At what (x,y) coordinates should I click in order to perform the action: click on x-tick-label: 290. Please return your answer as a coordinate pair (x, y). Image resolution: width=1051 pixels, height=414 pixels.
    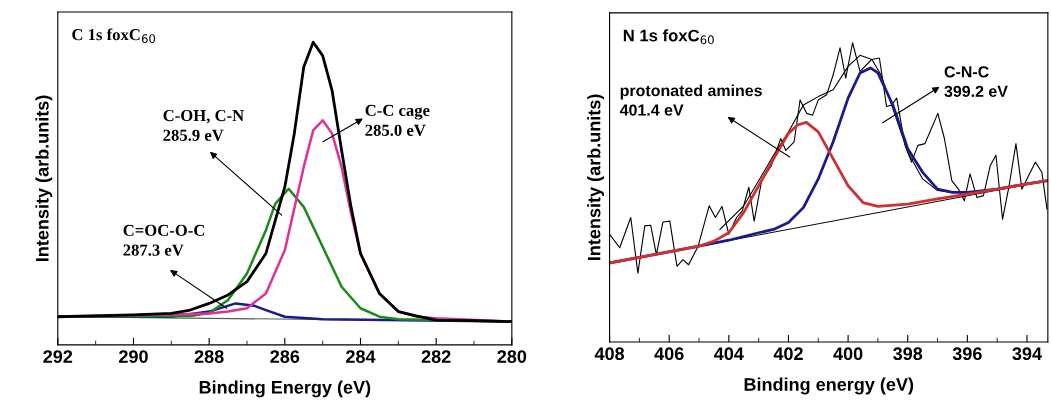
    Looking at the image, I should click on (133, 356).